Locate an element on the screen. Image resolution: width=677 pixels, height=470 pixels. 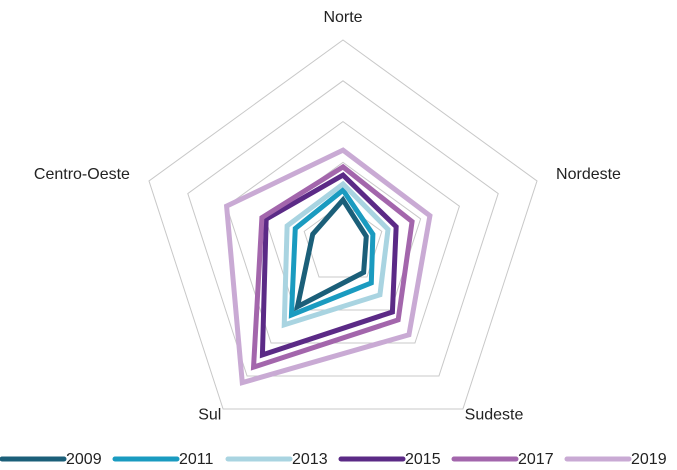
axis-label: Sudeste is located at coordinates (494, 414).